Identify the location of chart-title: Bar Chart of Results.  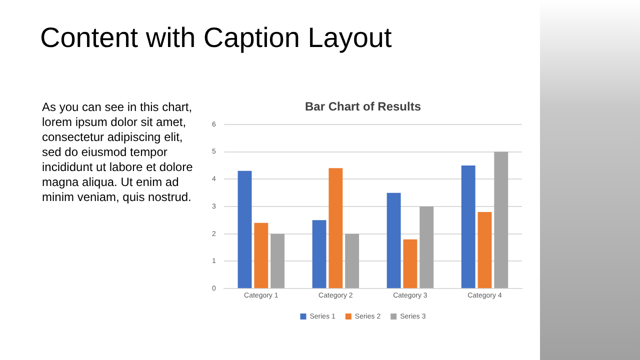
(363, 107).